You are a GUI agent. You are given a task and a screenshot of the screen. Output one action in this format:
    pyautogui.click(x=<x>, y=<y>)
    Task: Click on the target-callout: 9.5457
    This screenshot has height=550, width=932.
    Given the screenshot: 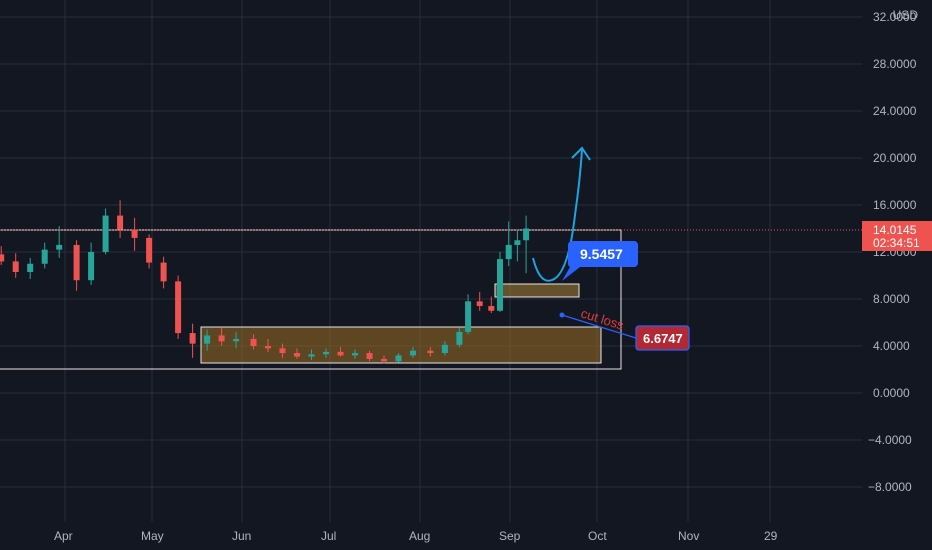 What is the action you would take?
    pyautogui.click(x=600, y=261)
    